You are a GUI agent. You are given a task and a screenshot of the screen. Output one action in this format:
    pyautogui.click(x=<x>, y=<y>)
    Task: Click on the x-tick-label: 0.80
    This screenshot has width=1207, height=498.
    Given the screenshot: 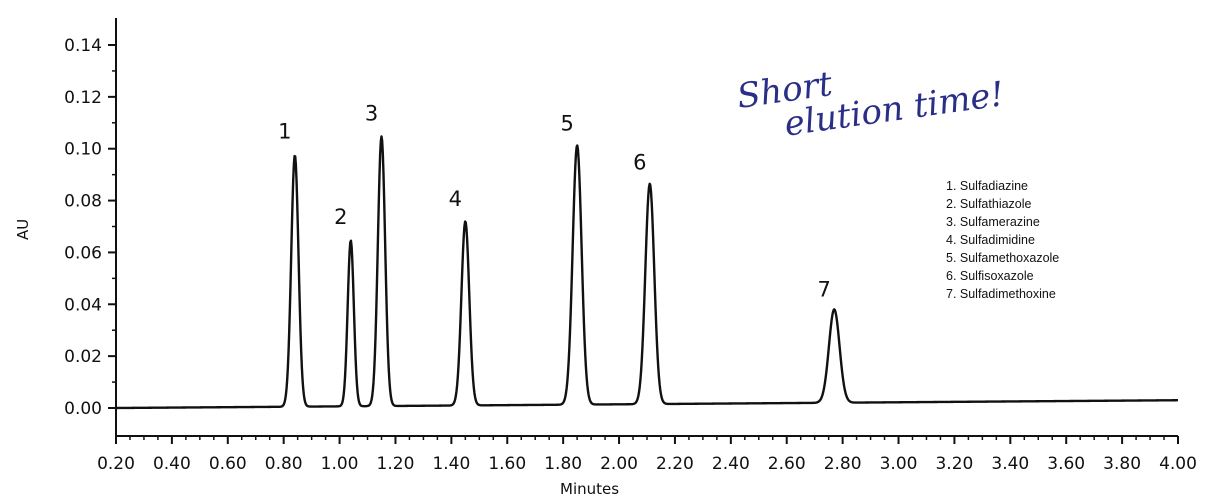 What is the action you would take?
    pyautogui.click(x=284, y=464)
    